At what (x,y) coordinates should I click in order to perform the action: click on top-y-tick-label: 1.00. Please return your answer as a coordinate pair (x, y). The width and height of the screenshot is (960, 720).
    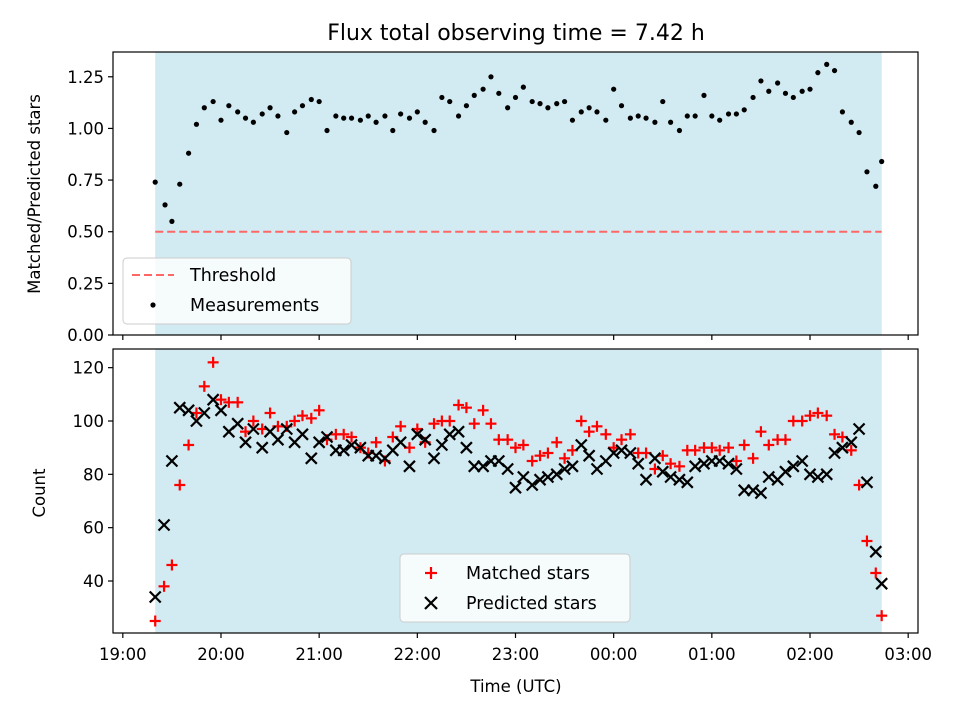
    Looking at the image, I should click on (85, 128).